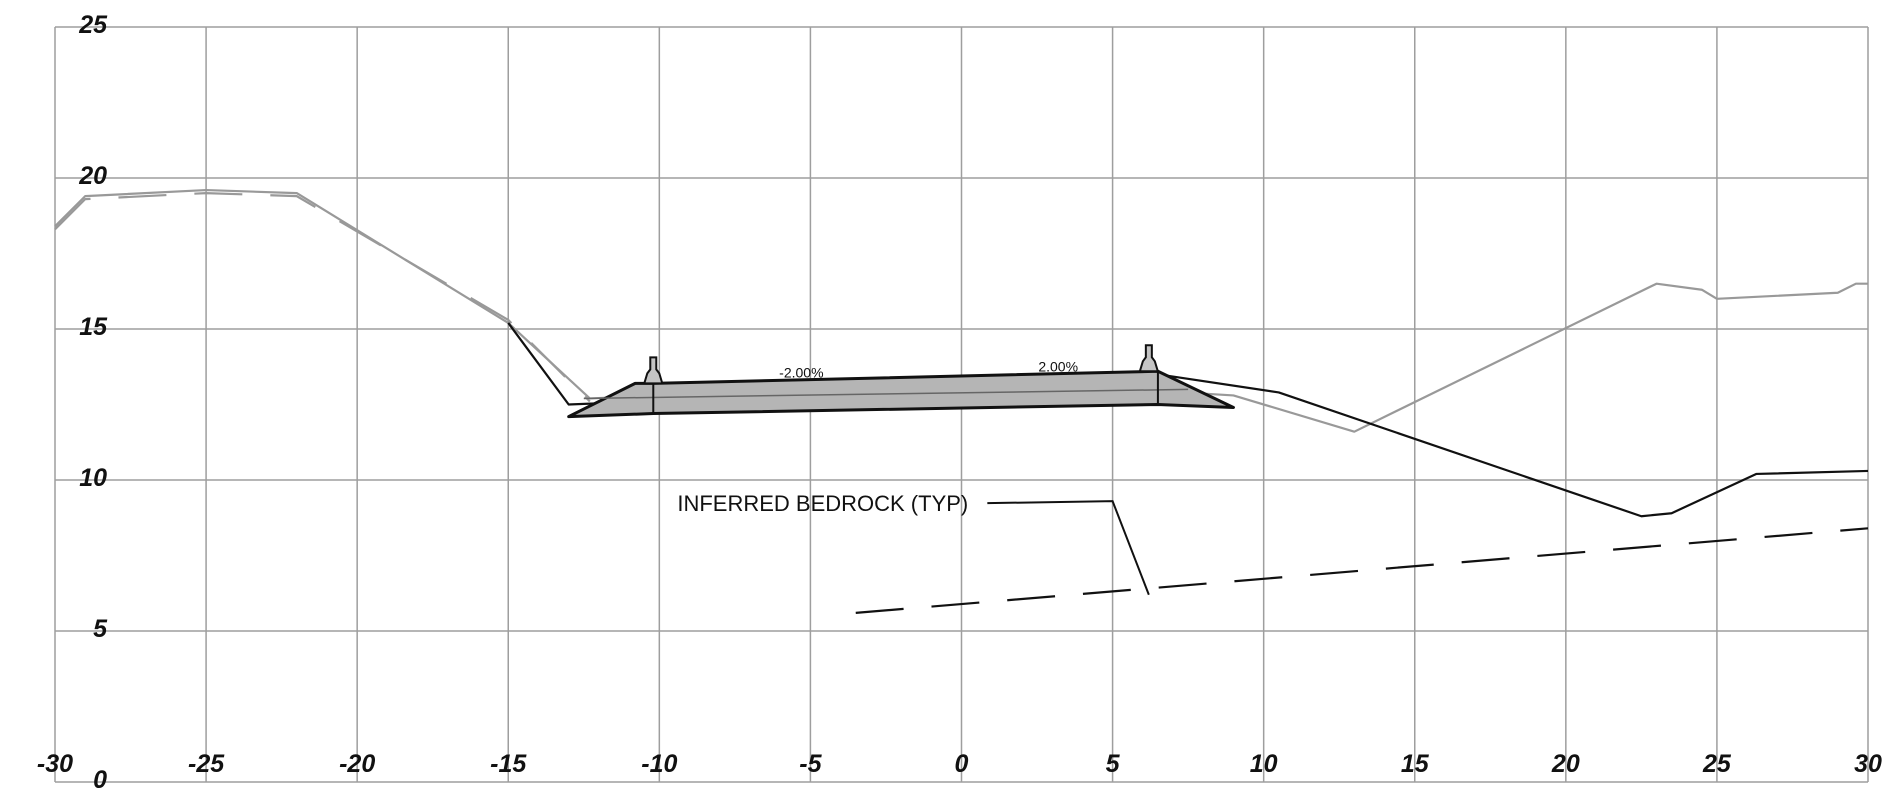 This screenshot has width=1887, height=795. What do you see at coordinates (93, 25) in the screenshot?
I see `y-tick-label: 25` at bounding box center [93, 25].